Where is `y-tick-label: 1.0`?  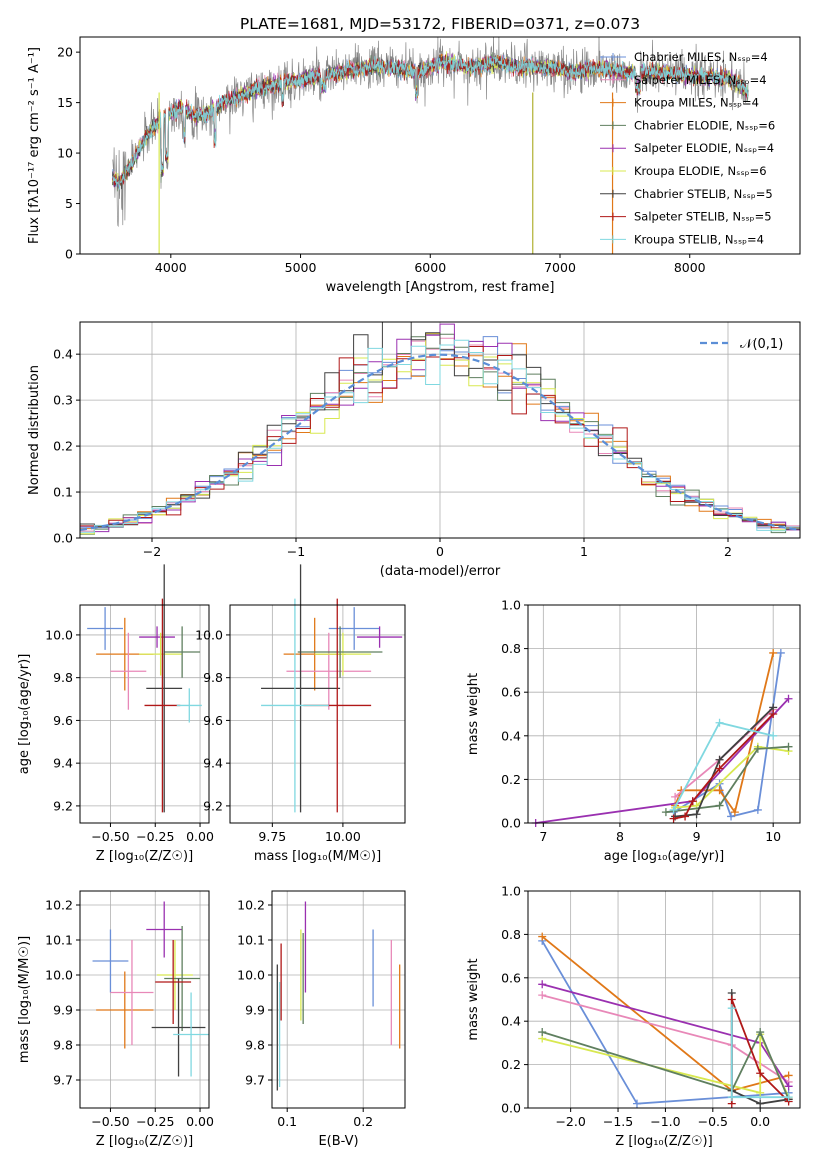 y-tick-label: 1.0 is located at coordinates (511, 891).